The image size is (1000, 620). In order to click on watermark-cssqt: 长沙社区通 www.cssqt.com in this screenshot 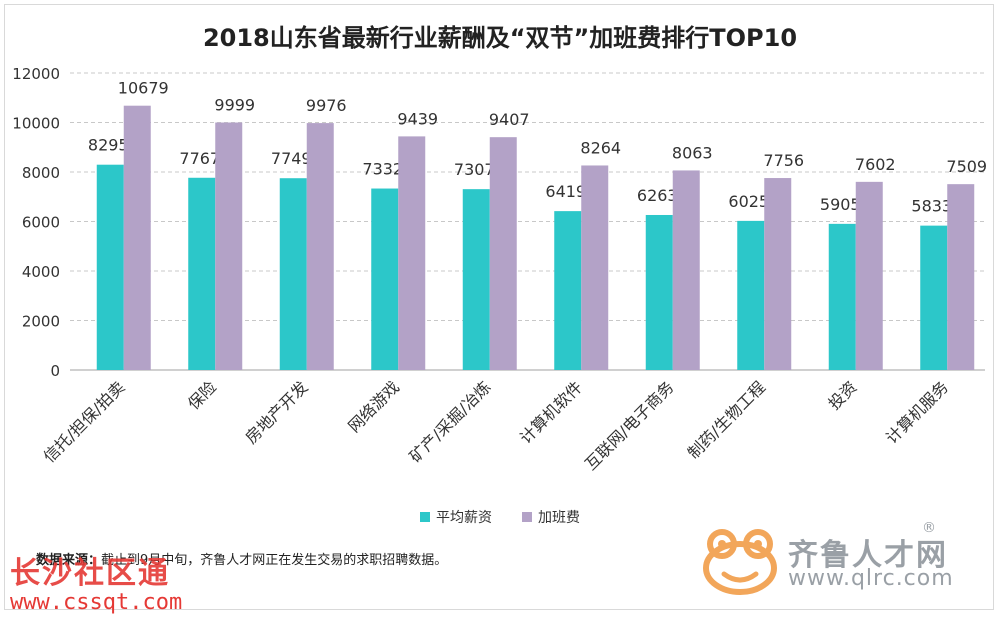, I will do `click(96, 581)`.